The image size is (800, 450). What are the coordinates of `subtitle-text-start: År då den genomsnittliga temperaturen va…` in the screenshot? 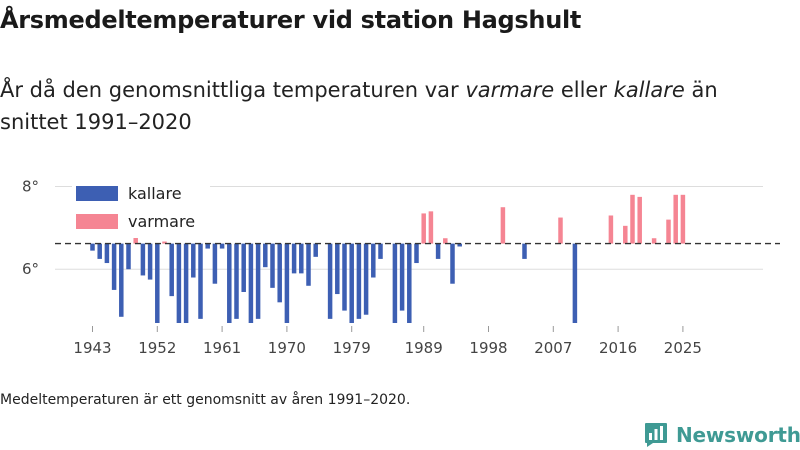 It's located at (233, 90).